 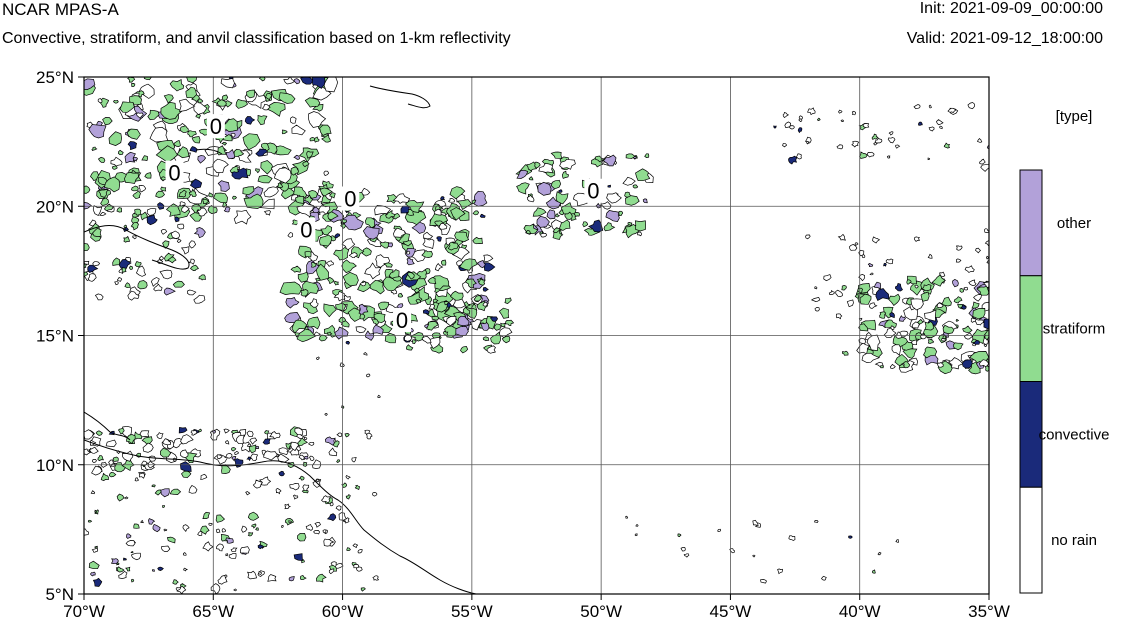 What do you see at coordinates (174, 172) in the screenshot?
I see `contour-label-bg` at bounding box center [174, 172].